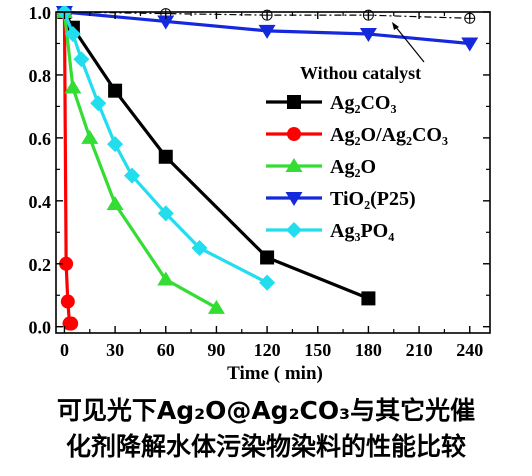 The width and height of the screenshot is (532, 476). Describe the element at coordinates (166, 350) in the screenshot. I see `x-tick-label-2: 60` at that location.